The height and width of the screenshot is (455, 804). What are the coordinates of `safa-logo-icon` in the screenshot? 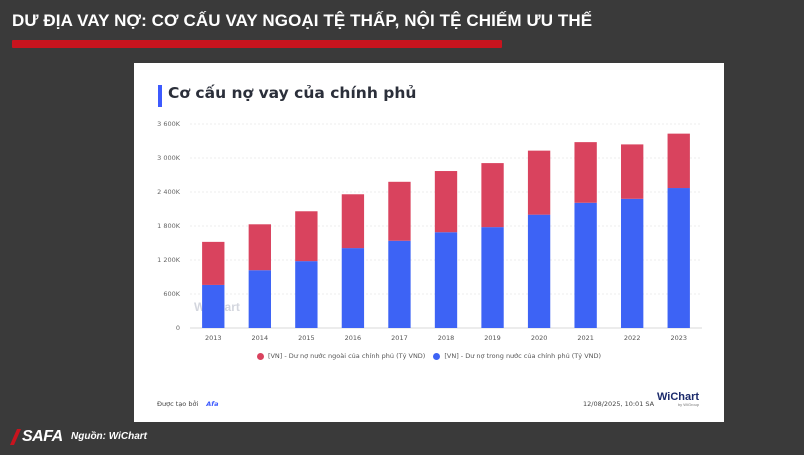 It's located at (15, 437).